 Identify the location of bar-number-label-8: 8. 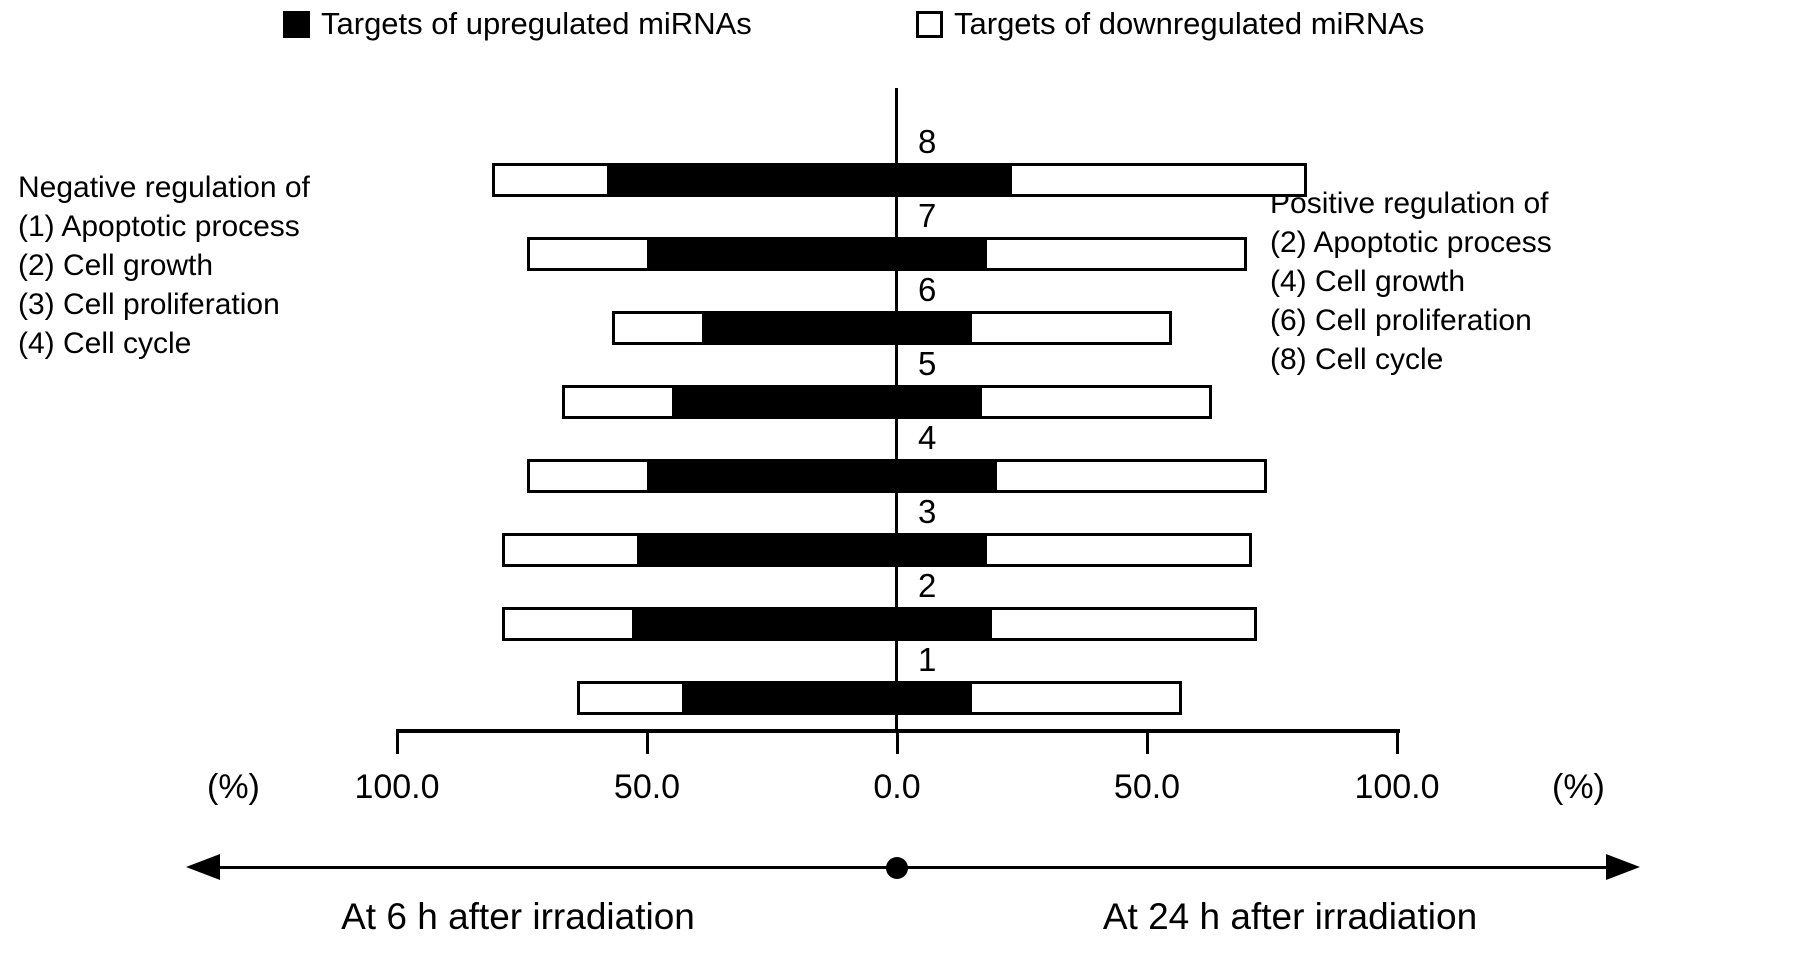
(927, 141).